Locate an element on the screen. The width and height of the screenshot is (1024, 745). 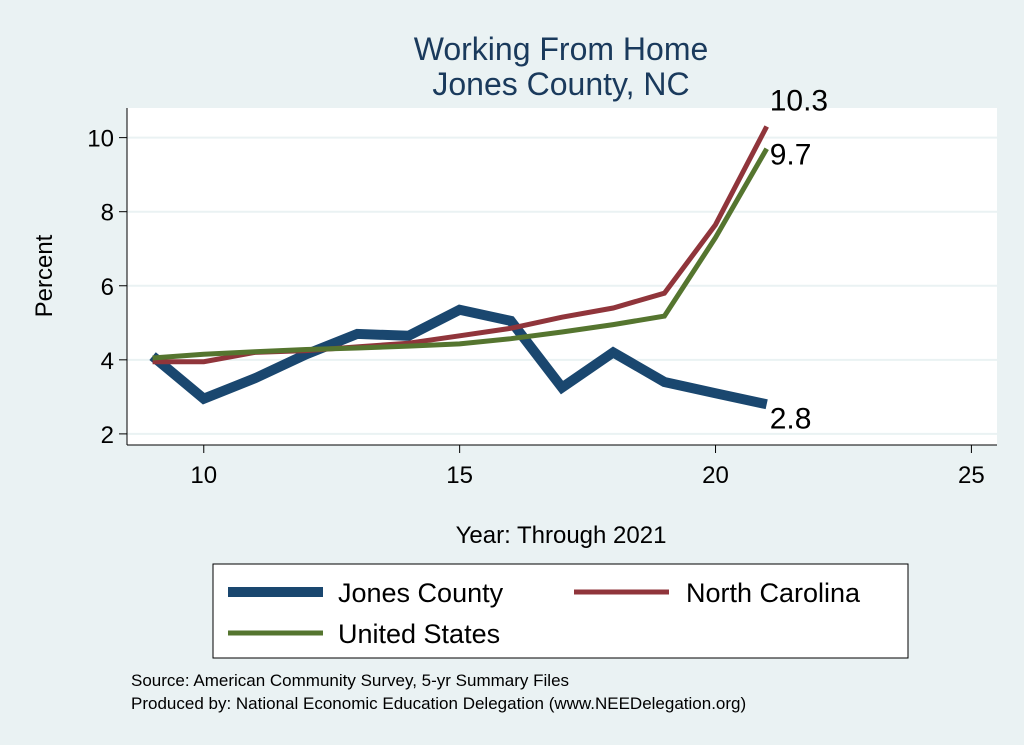
end-label-united-states: 9.7 is located at coordinates (791, 155).